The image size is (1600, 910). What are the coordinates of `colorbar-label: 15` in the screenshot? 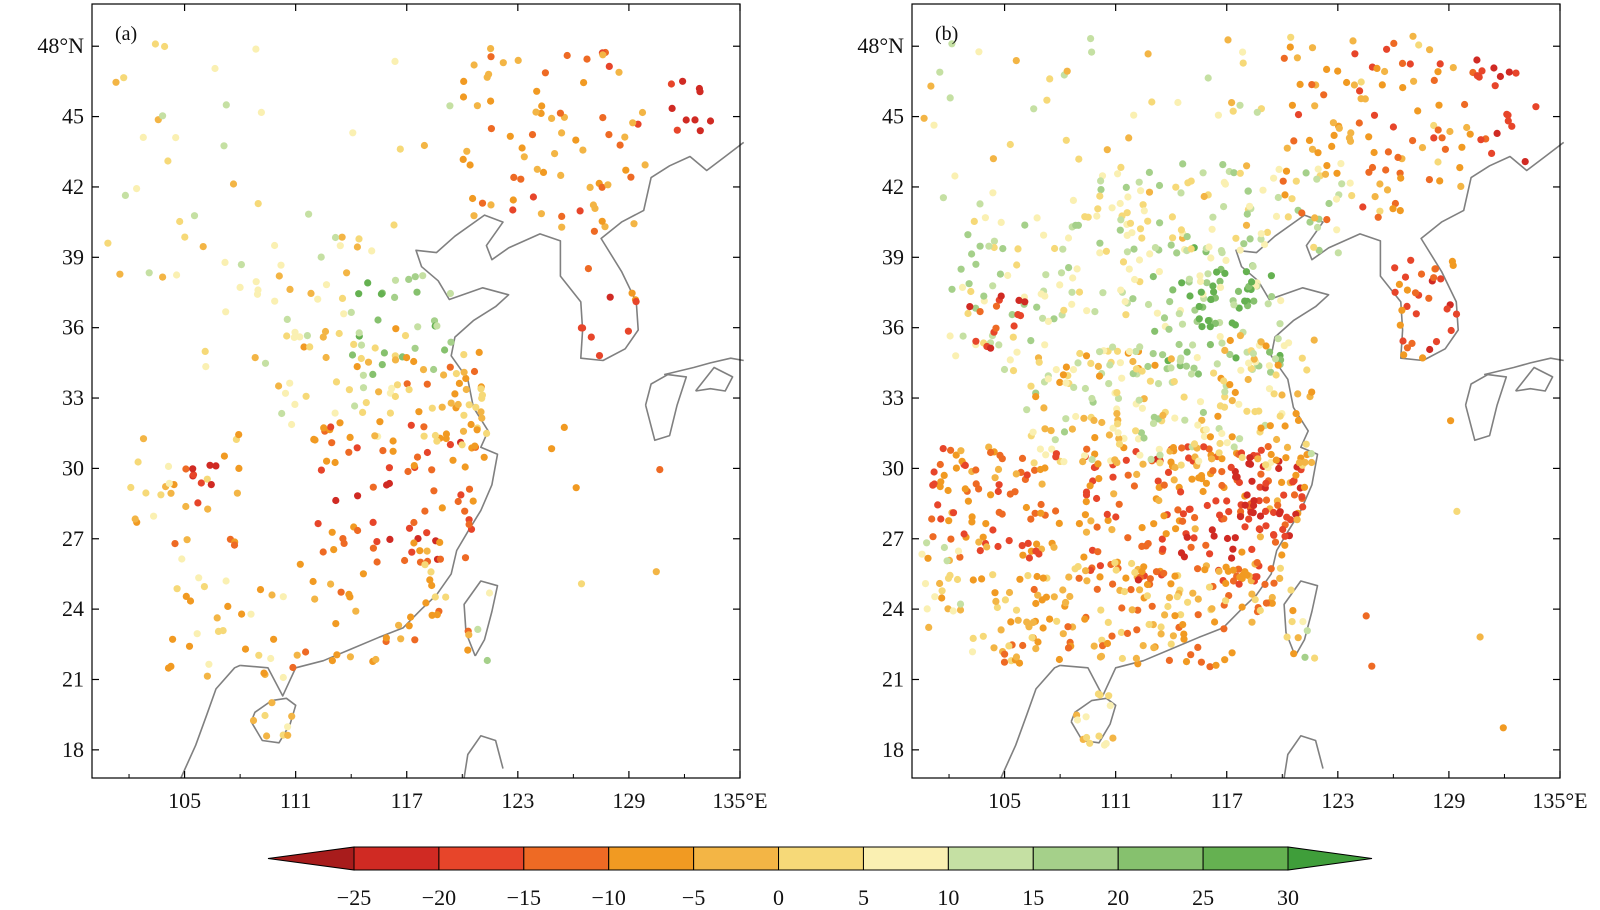 It's located at (1033, 897).